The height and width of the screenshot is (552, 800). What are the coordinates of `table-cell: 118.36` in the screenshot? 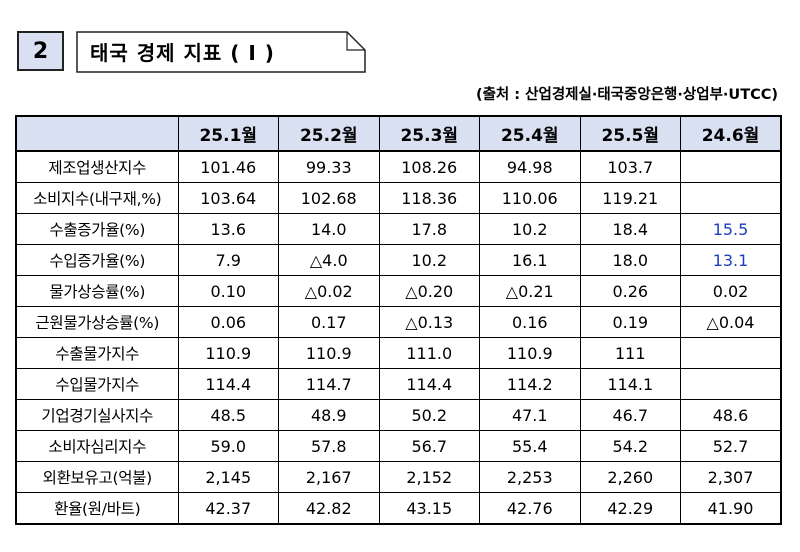 It's located at (429, 198).